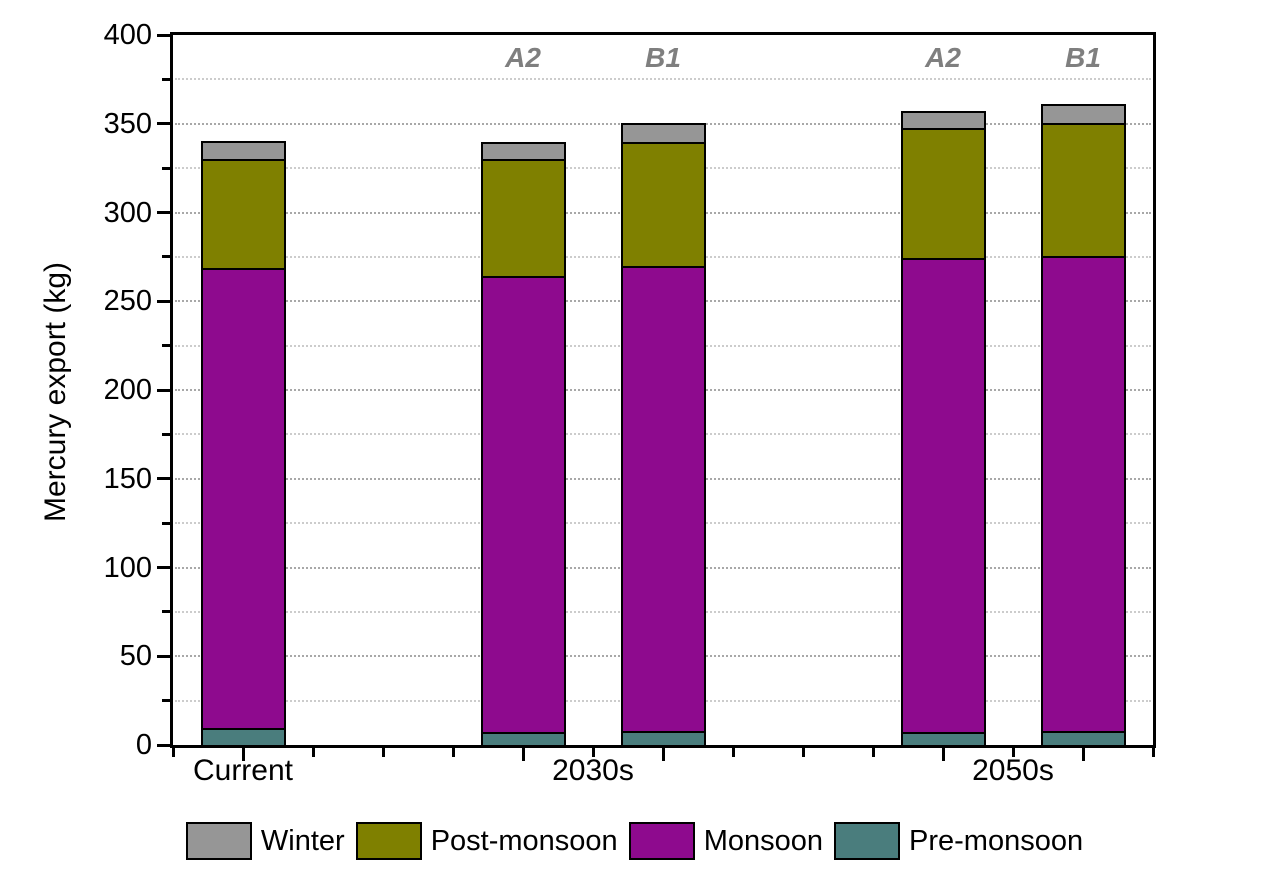  What do you see at coordinates (127, 478) in the screenshot?
I see `y-axis-tick-label: 150` at bounding box center [127, 478].